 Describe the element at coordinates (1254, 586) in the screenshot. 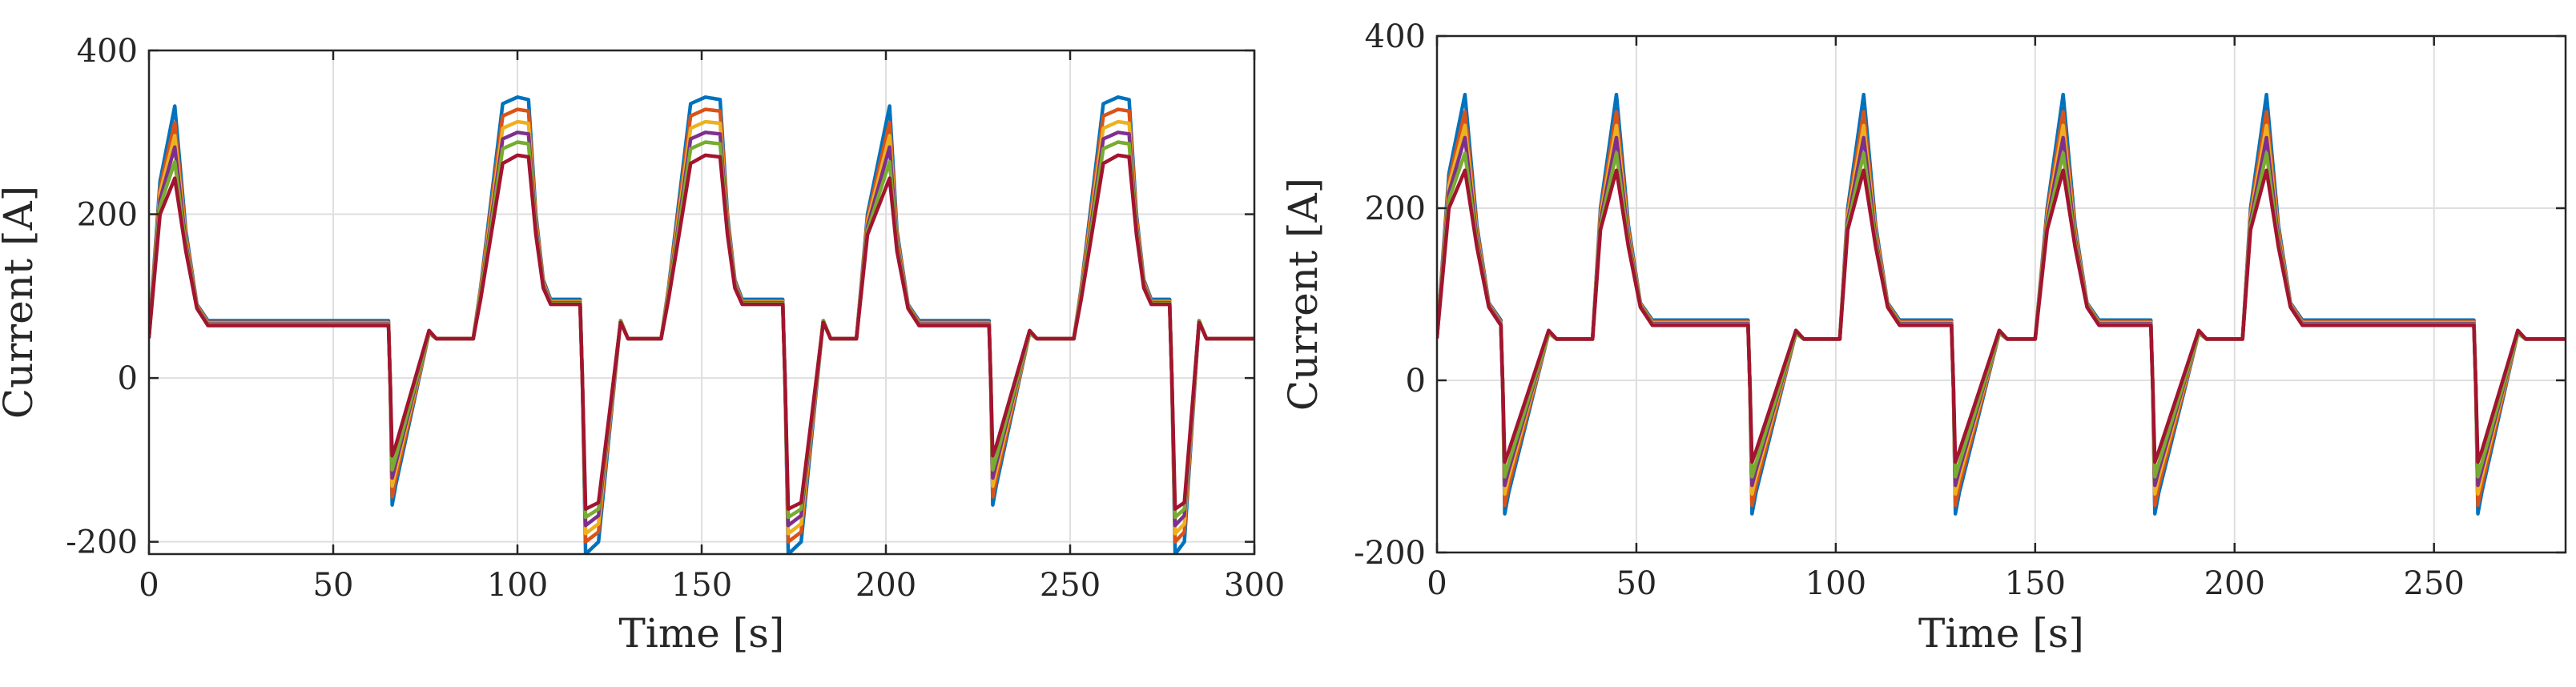

I see `x-tick-label: 300` at that location.